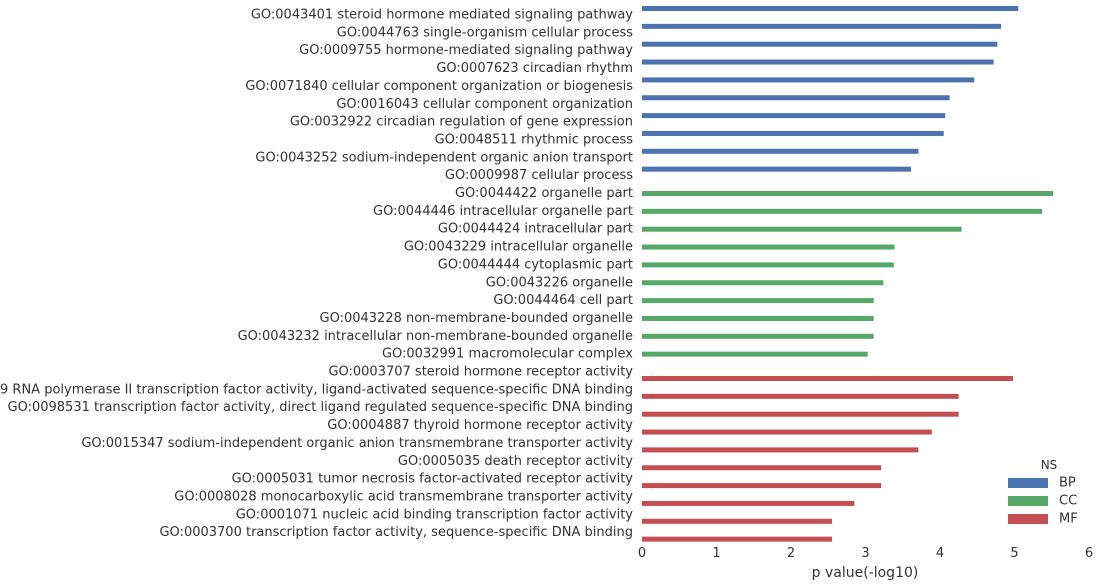 This screenshot has width=1099, height=587. I want to click on x-axis-ticks: 0 1 2 3 4 5 6, so click(865, 553).